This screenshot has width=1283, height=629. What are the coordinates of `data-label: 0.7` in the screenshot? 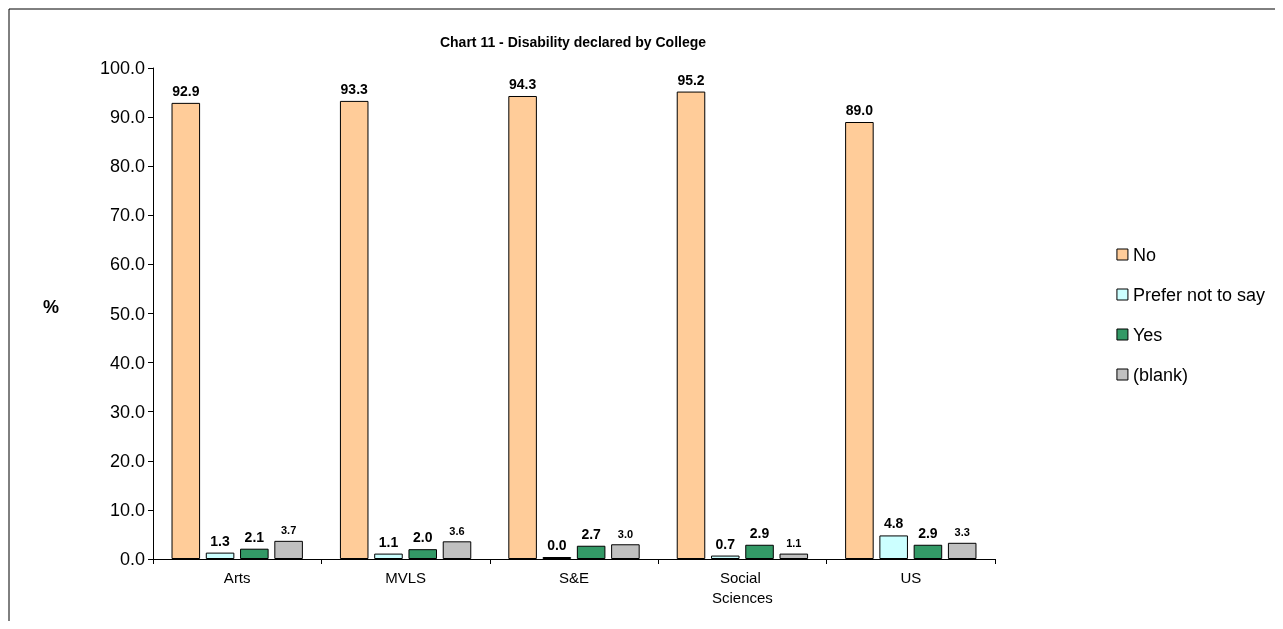 It's located at (725, 543).